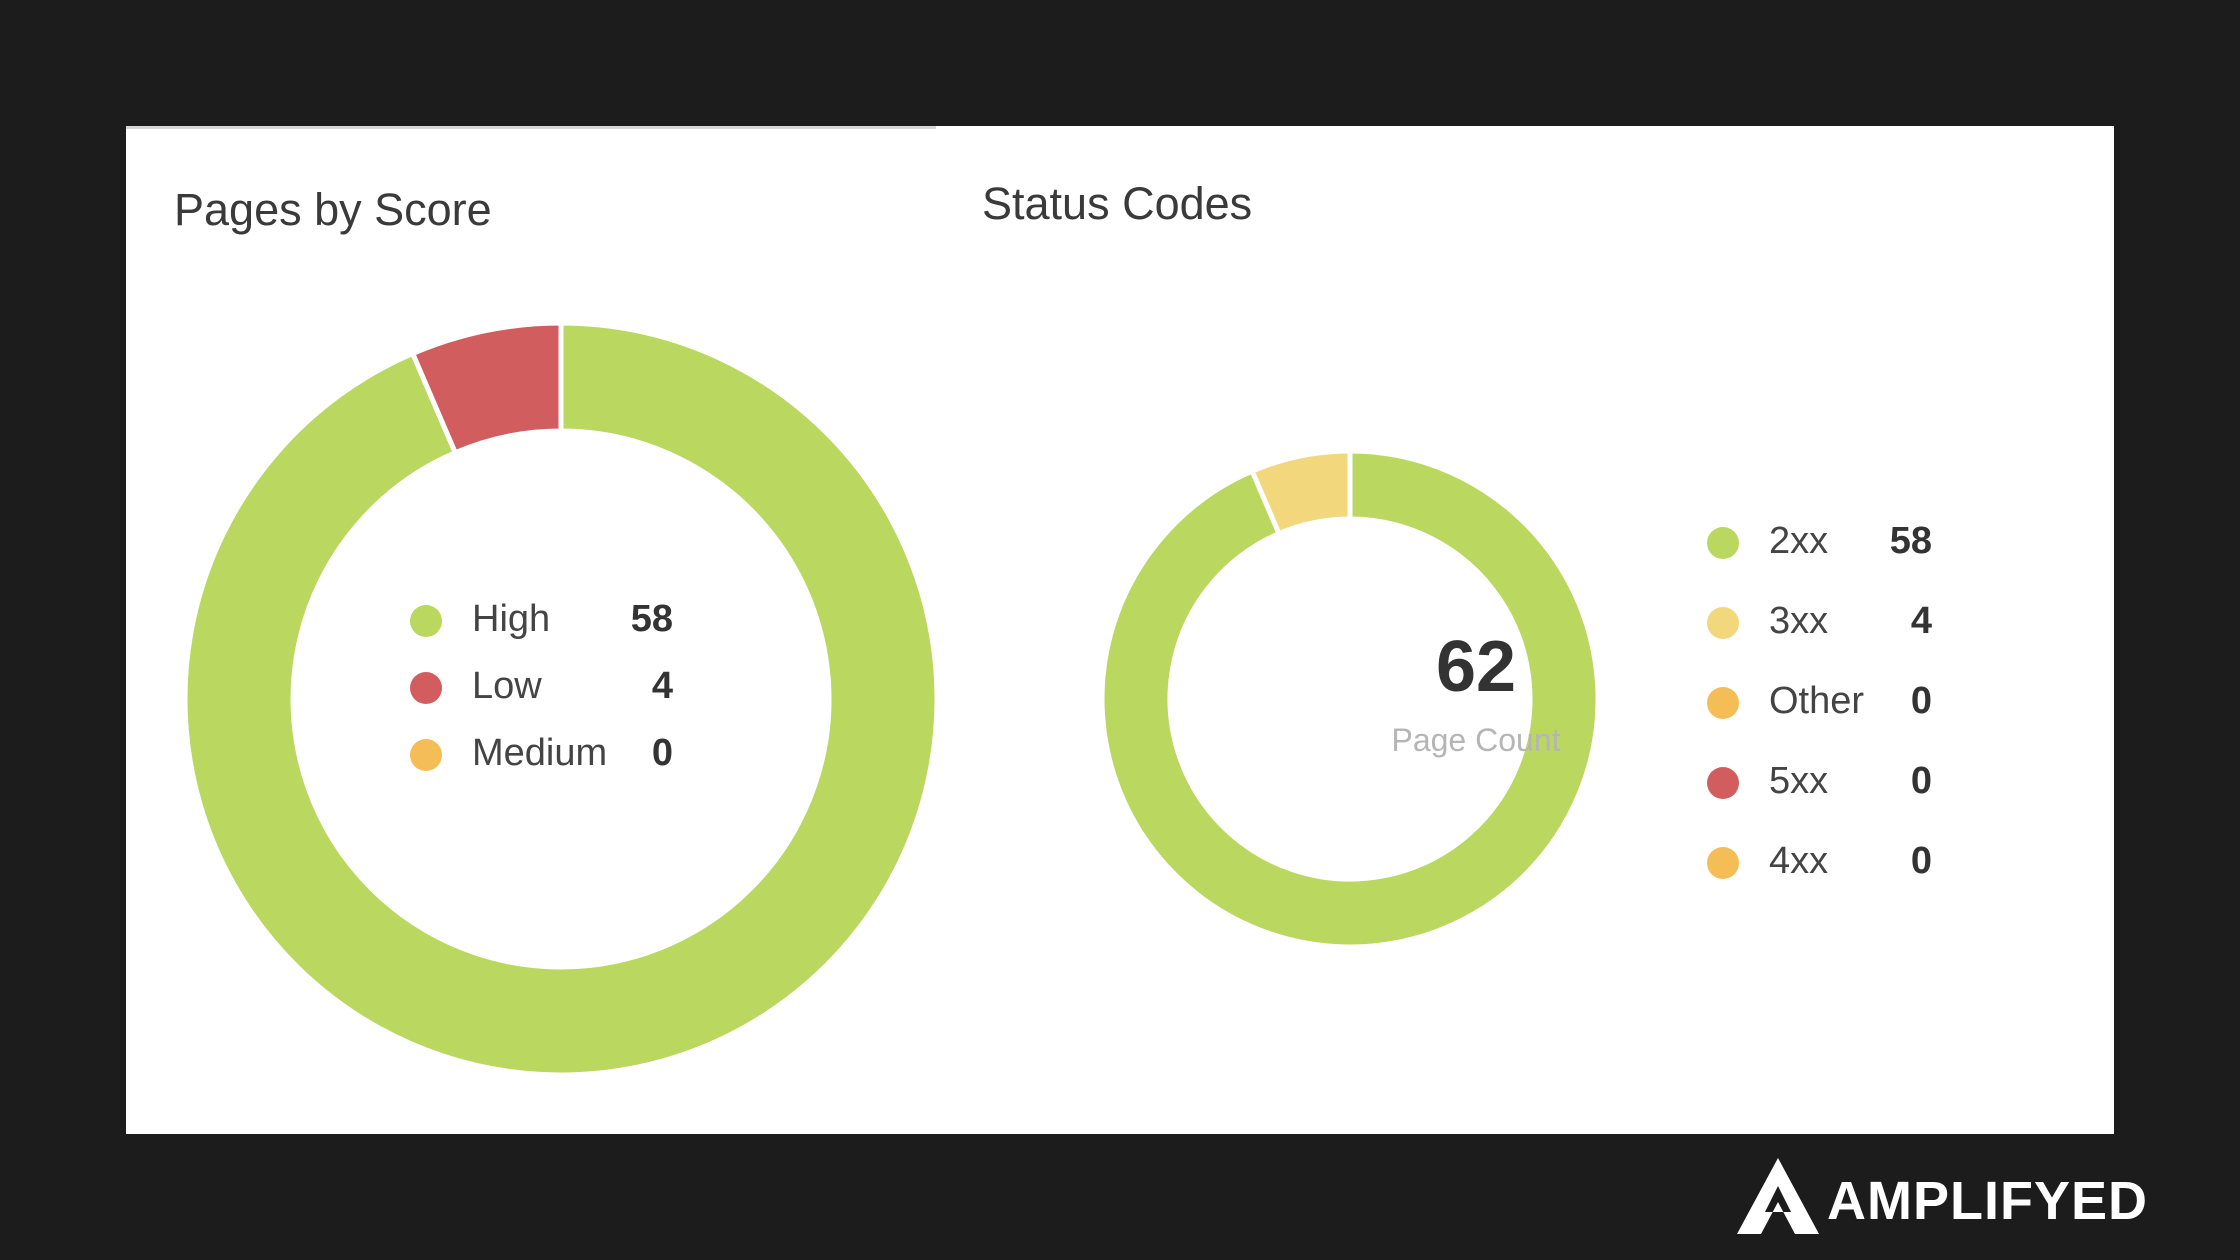 The image size is (2240, 1260). I want to click on status-legend-value-other: 0, so click(1921, 701).